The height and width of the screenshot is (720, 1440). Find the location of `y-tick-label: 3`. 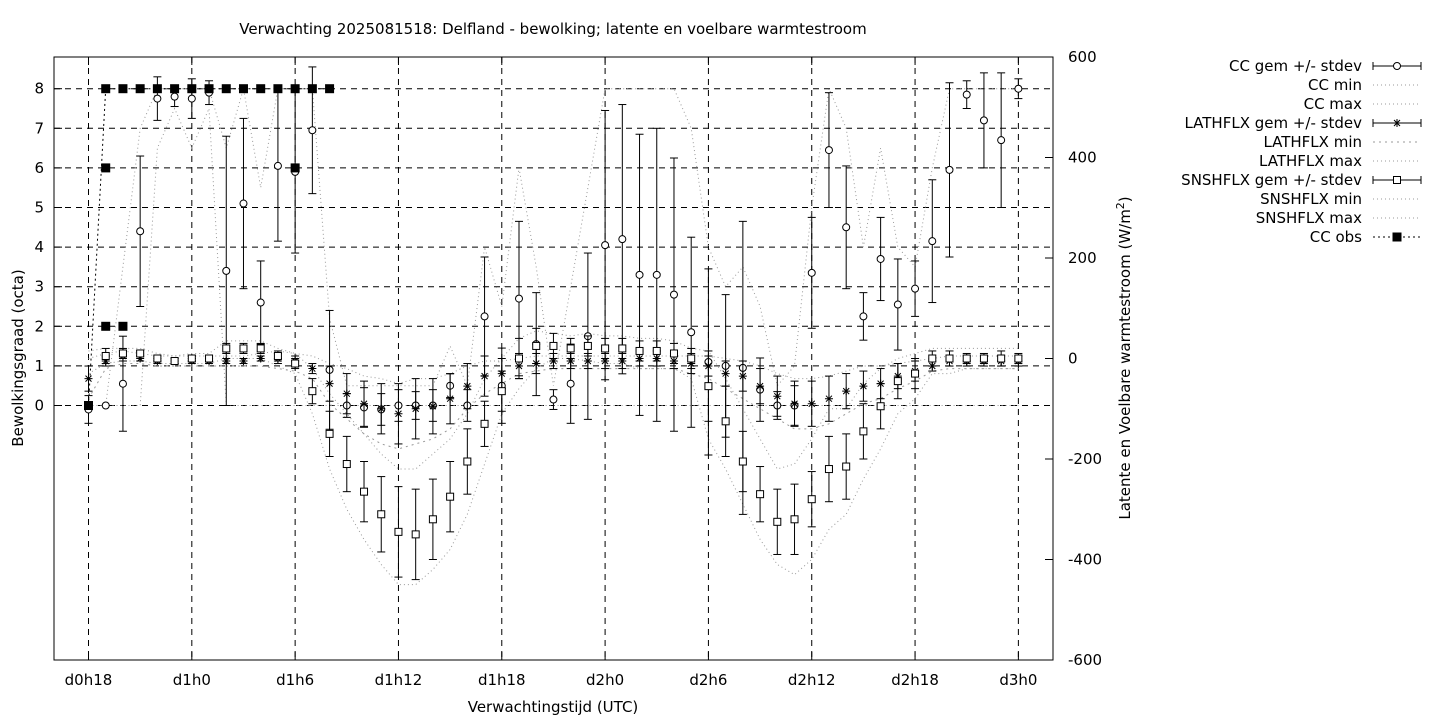

y-tick-label: 3 is located at coordinates (39, 287).